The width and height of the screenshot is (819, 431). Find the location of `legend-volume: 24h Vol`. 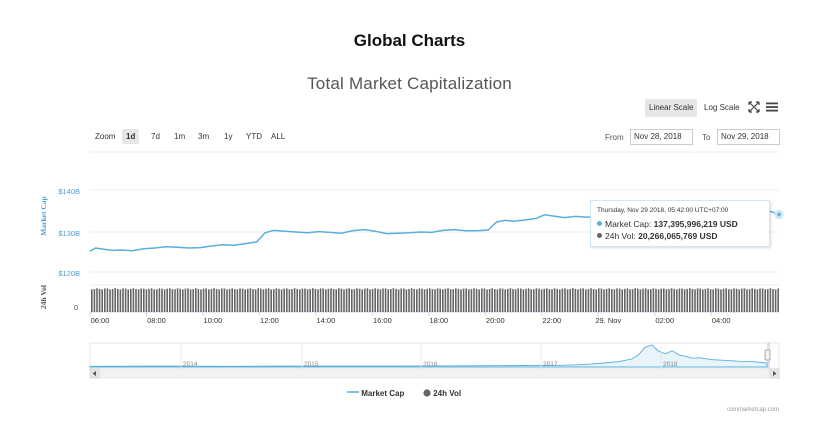

legend-volume: 24h Vol is located at coordinates (442, 393).